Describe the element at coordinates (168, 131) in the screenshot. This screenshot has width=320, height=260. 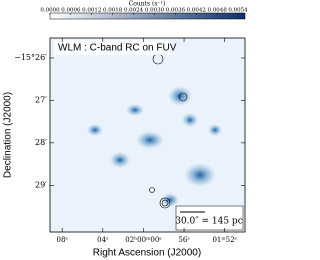
I see `contours` at that location.